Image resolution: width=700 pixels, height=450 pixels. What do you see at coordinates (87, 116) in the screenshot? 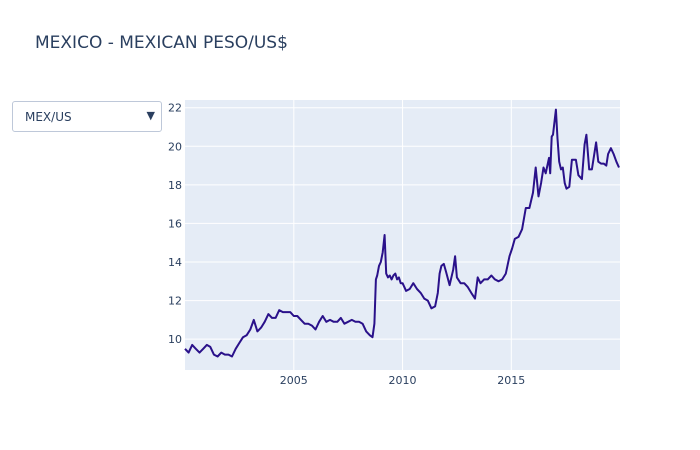
I see `currency-dropdown: MEX/US ▼` at bounding box center [87, 116].